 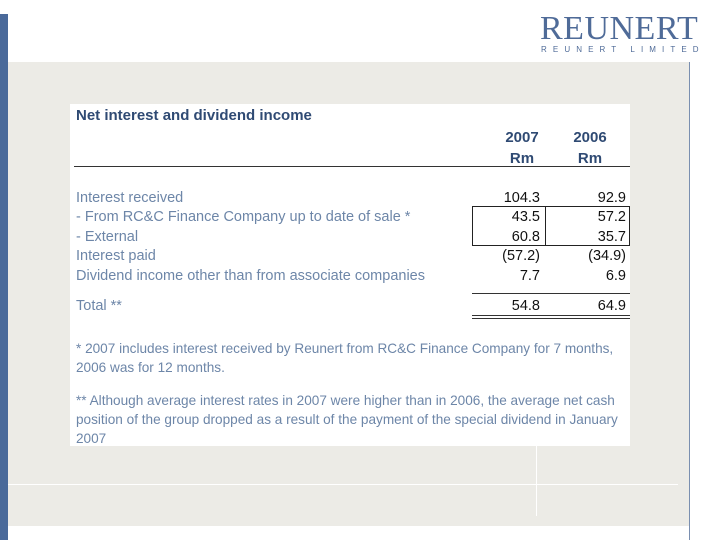 What do you see at coordinates (107, 237) in the screenshot?
I see `row-label-external: - External` at bounding box center [107, 237].